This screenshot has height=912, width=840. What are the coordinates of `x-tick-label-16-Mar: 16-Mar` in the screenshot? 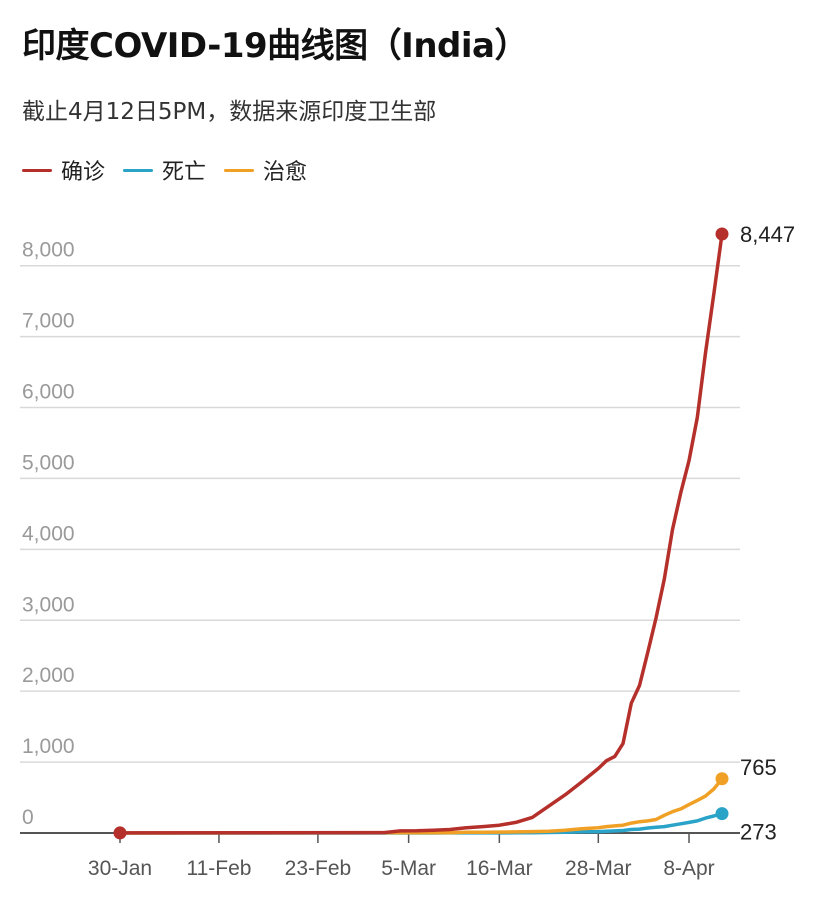 It's located at (499, 868).